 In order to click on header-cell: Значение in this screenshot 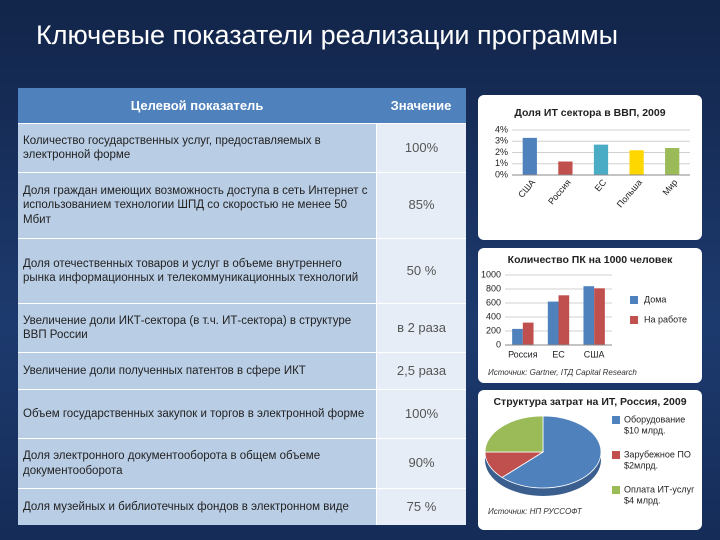, I will do `click(421, 105)`.